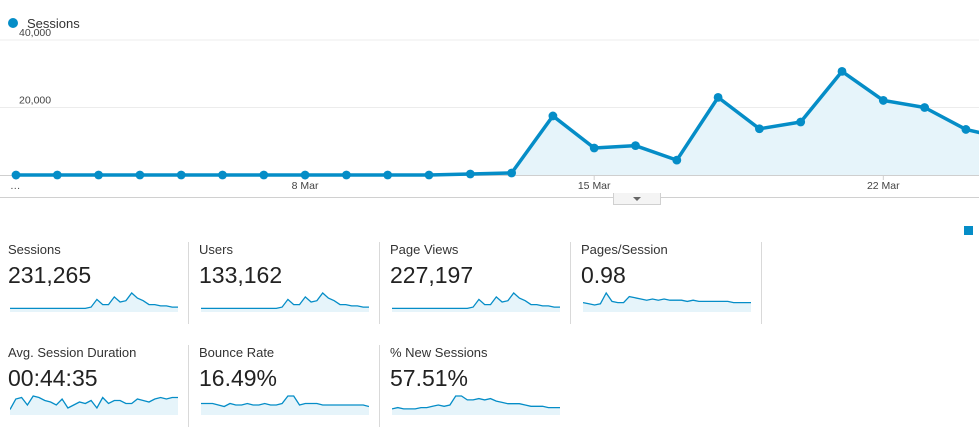  What do you see at coordinates (50, 275) in the screenshot?
I see `metric-value: 231,265` at bounding box center [50, 275].